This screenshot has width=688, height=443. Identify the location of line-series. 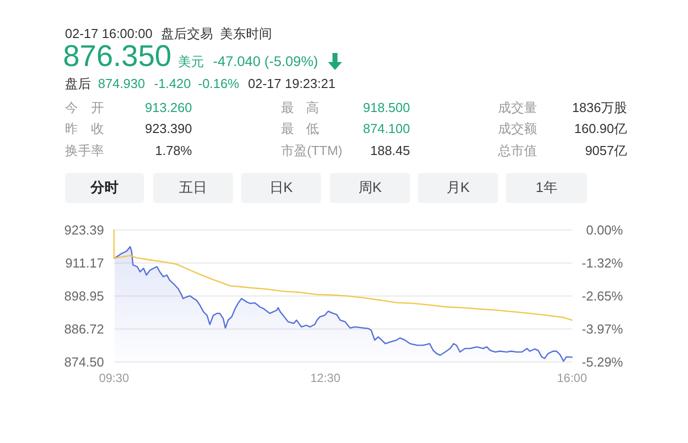
(343, 275).